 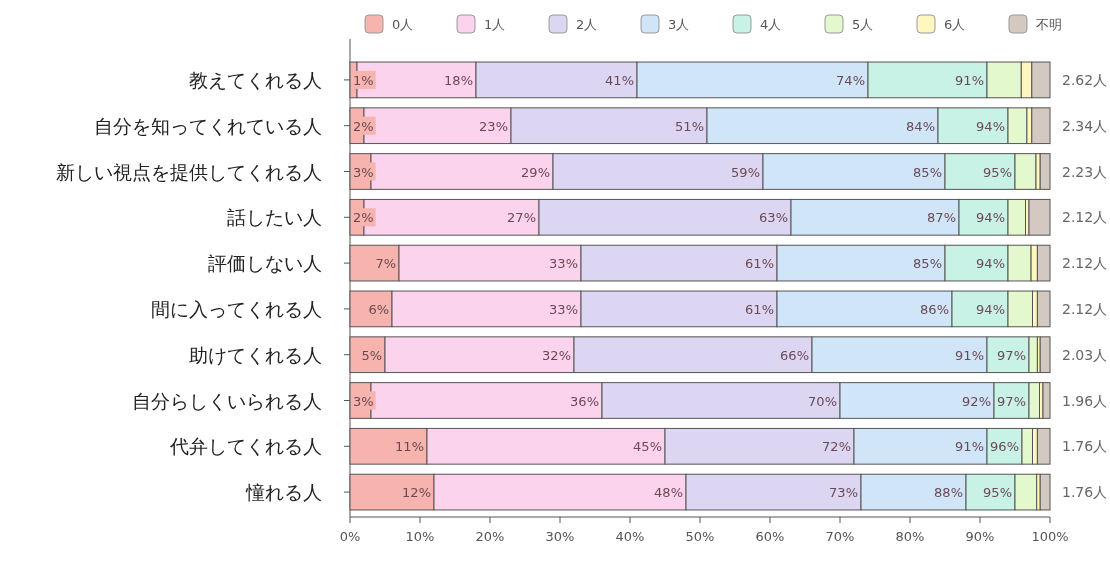 What do you see at coordinates (416, 493) in the screenshot?
I see `data-label: 12%` at bounding box center [416, 493].